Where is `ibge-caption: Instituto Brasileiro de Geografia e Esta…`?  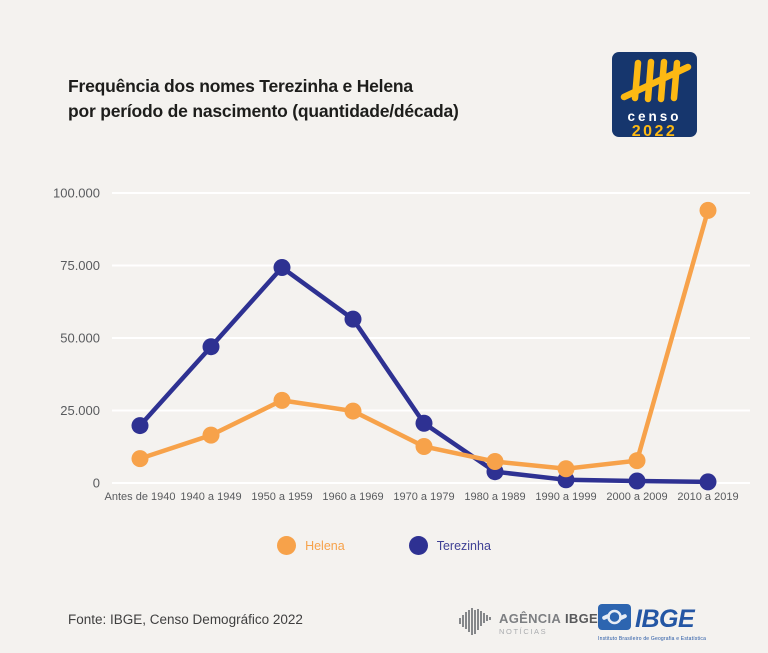
ibge-caption: Instituto Brasileiro de Geografia e Esta… is located at coordinates (652, 639).